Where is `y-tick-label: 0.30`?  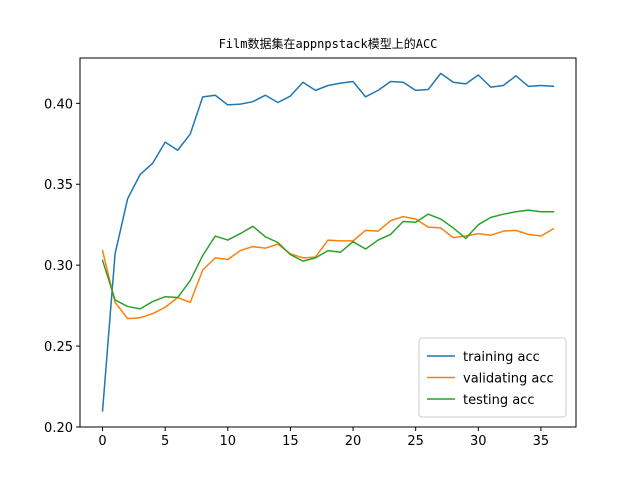 y-tick-label: 0.30 is located at coordinates (58, 266).